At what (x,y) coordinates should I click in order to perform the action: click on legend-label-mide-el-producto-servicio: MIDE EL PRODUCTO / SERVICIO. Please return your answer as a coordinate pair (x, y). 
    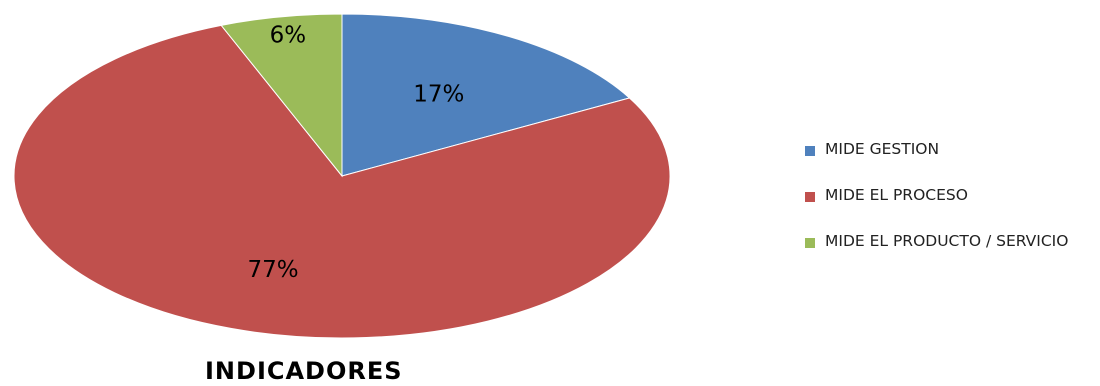
    Looking at the image, I should click on (947, 241).